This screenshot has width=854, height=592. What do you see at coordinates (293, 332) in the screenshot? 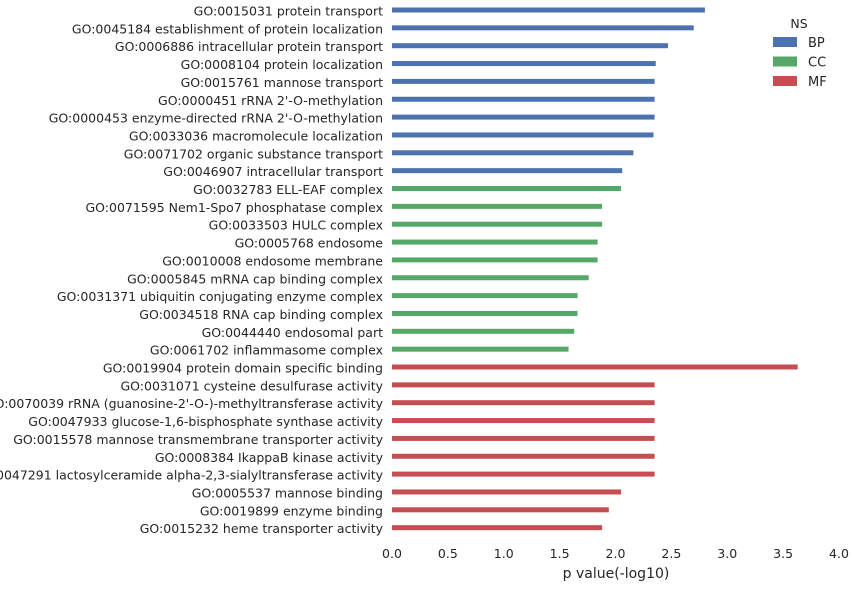
I see `category-label: GO:0044440 endosomal part` at bounding box center [293, 332].